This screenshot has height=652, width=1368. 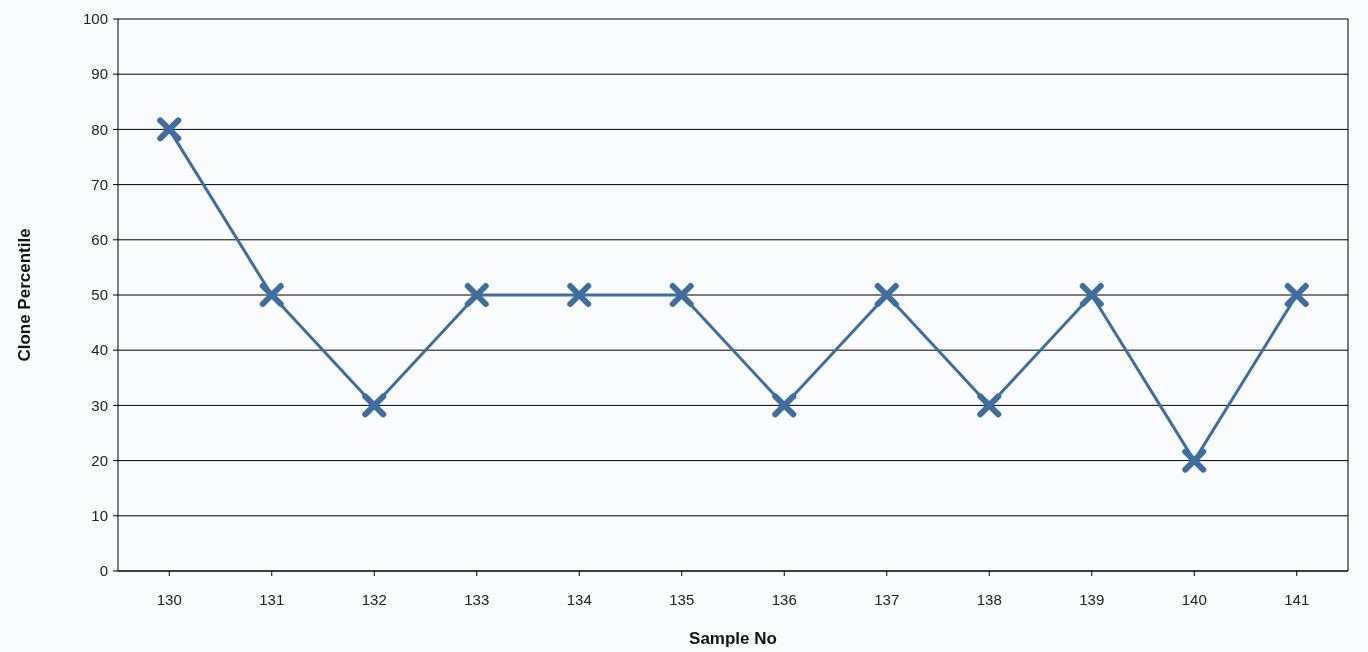 What do you see at coordinates (99, 405) in the screenshot?
I see `y-tick-label: 30` at bounding box center [99, 405].